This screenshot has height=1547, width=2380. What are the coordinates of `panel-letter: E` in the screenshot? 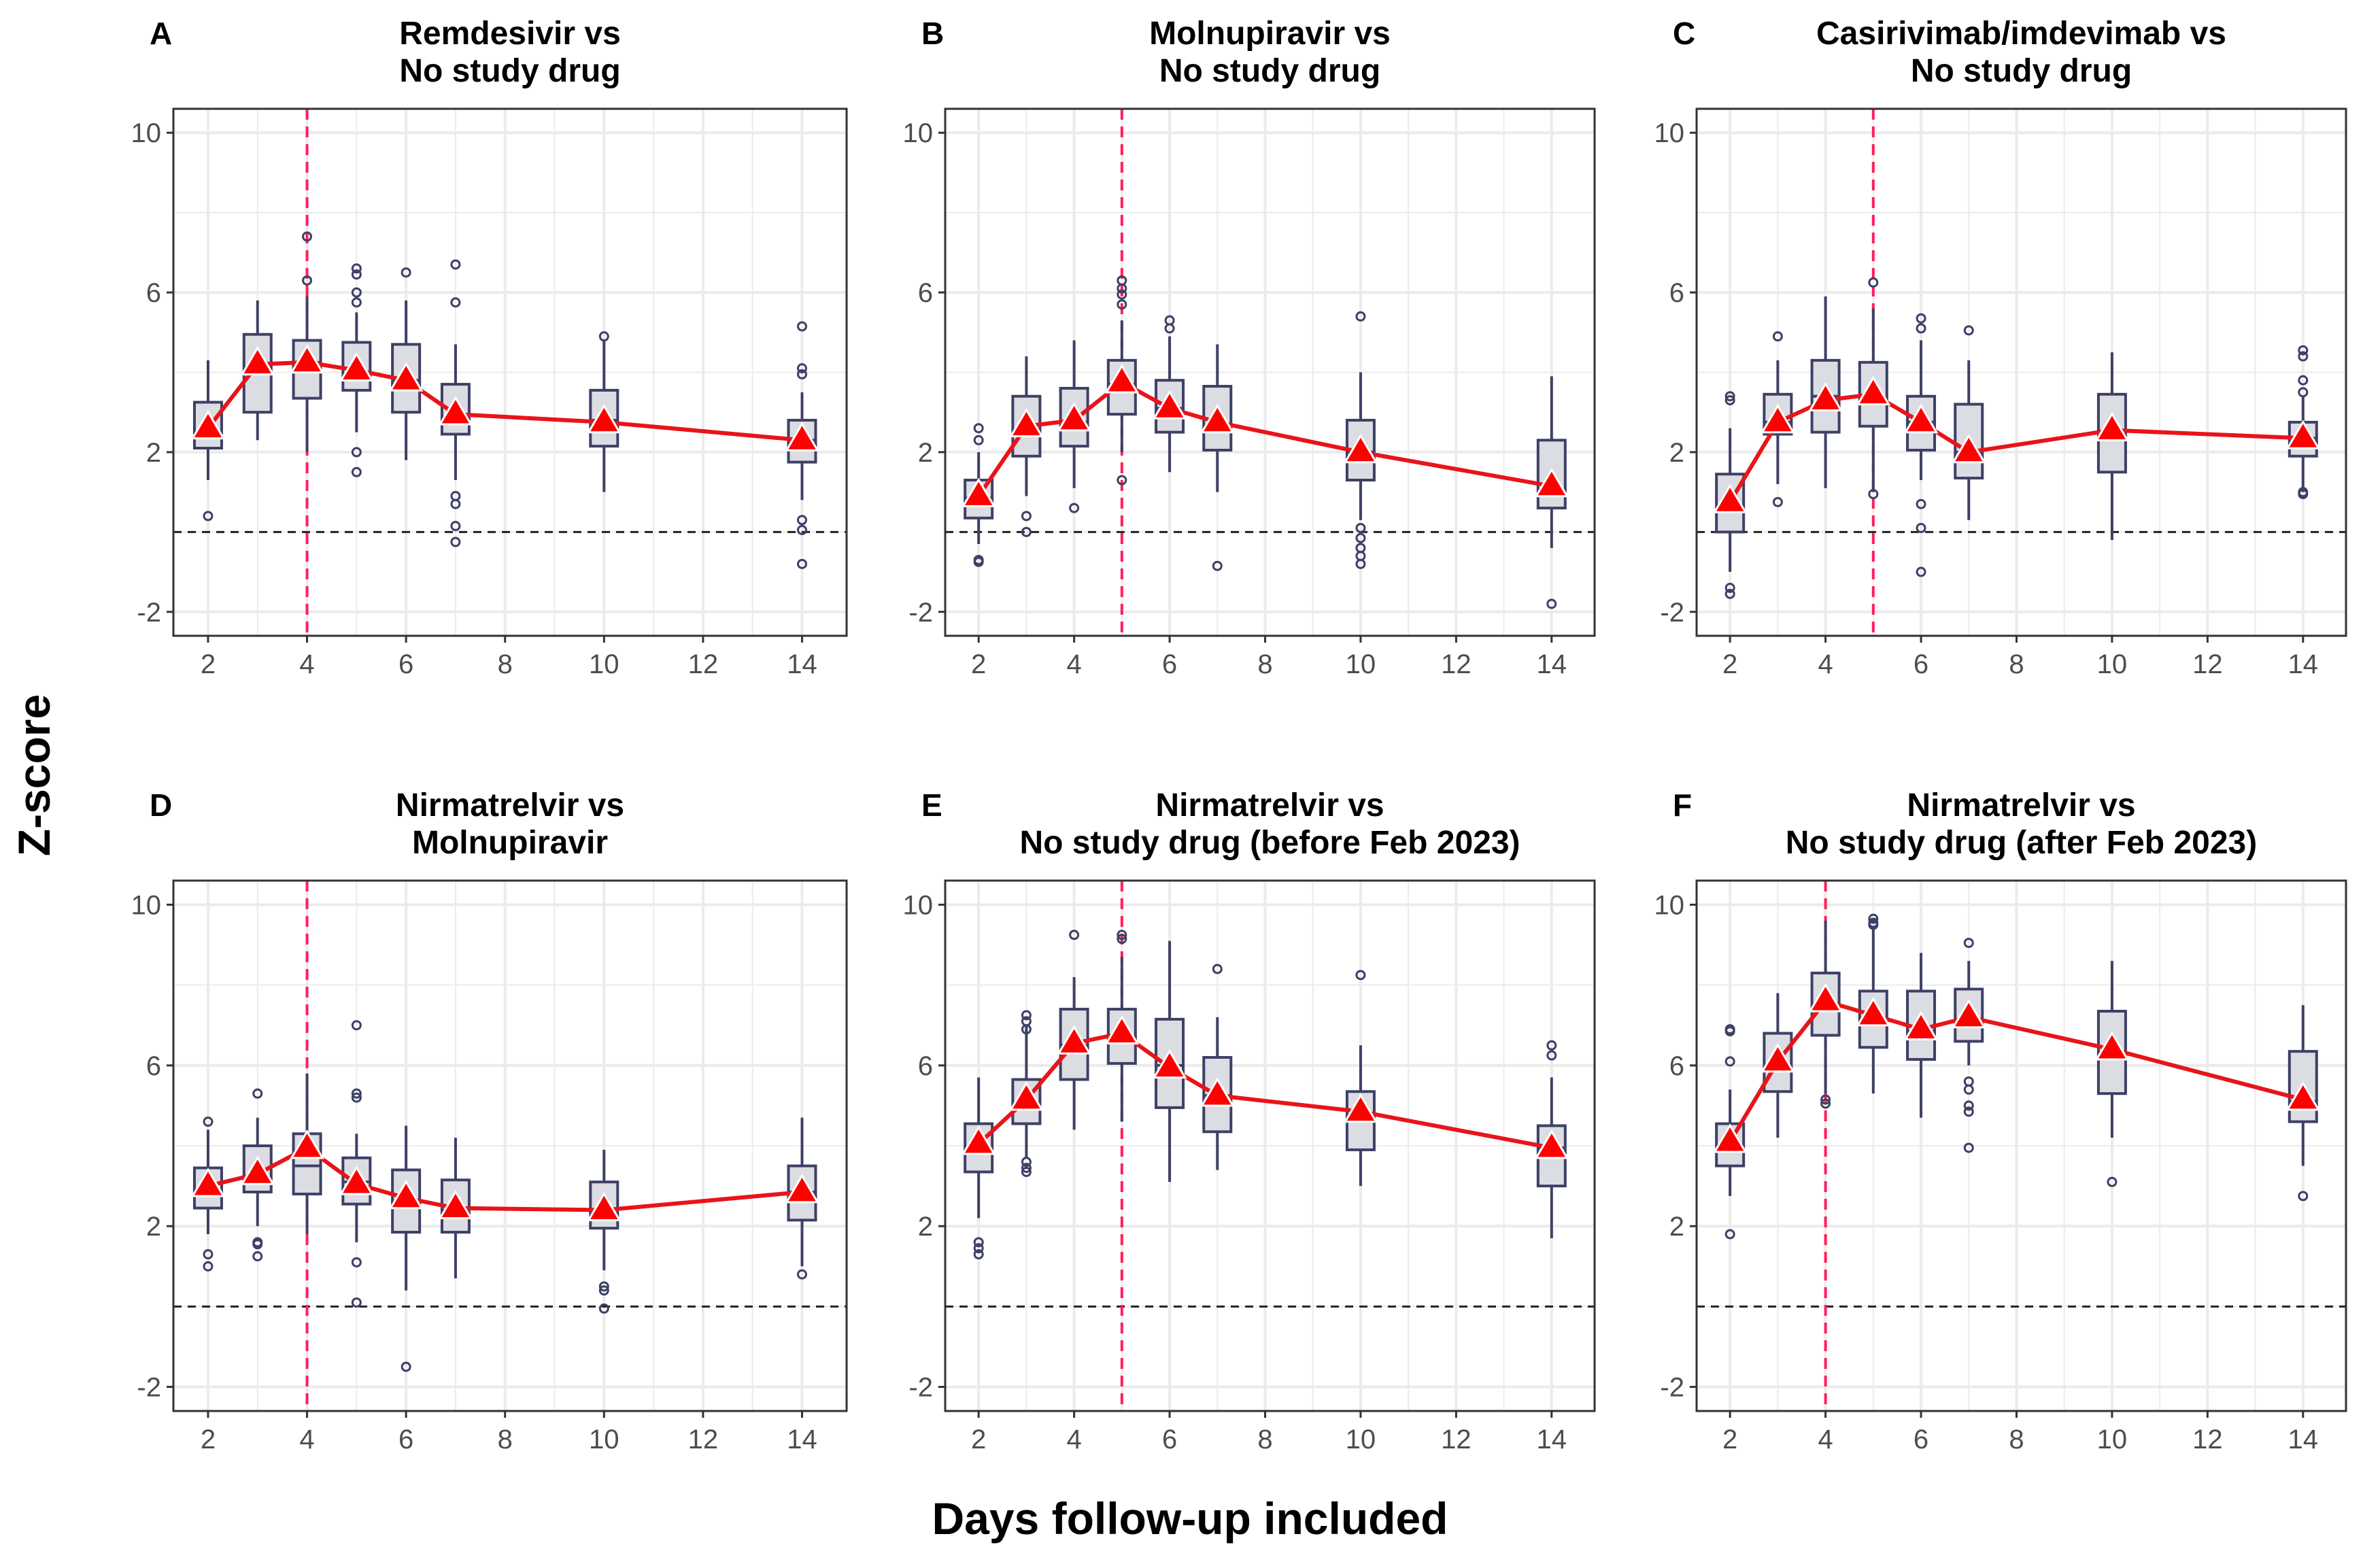 It's located at (932, 805).